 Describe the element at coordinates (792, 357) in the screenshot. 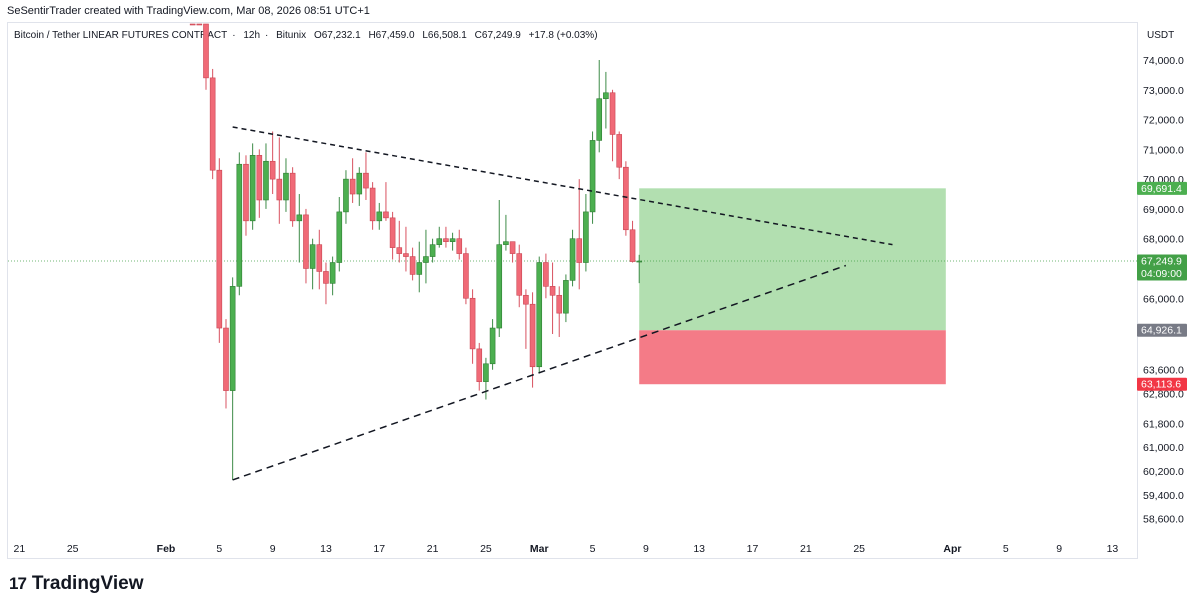

I see `loss-zone` at that location.